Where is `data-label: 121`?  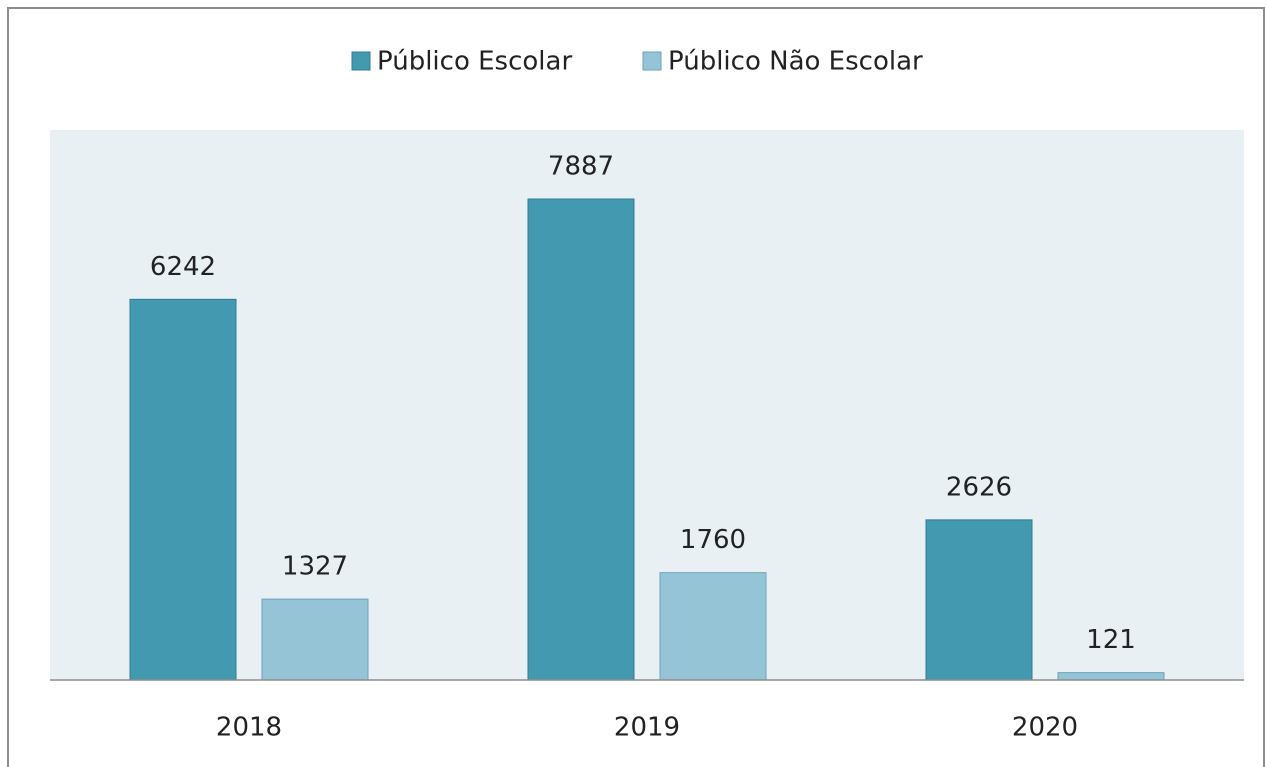 data-label: 121 is located at coordinates (1111, 640).